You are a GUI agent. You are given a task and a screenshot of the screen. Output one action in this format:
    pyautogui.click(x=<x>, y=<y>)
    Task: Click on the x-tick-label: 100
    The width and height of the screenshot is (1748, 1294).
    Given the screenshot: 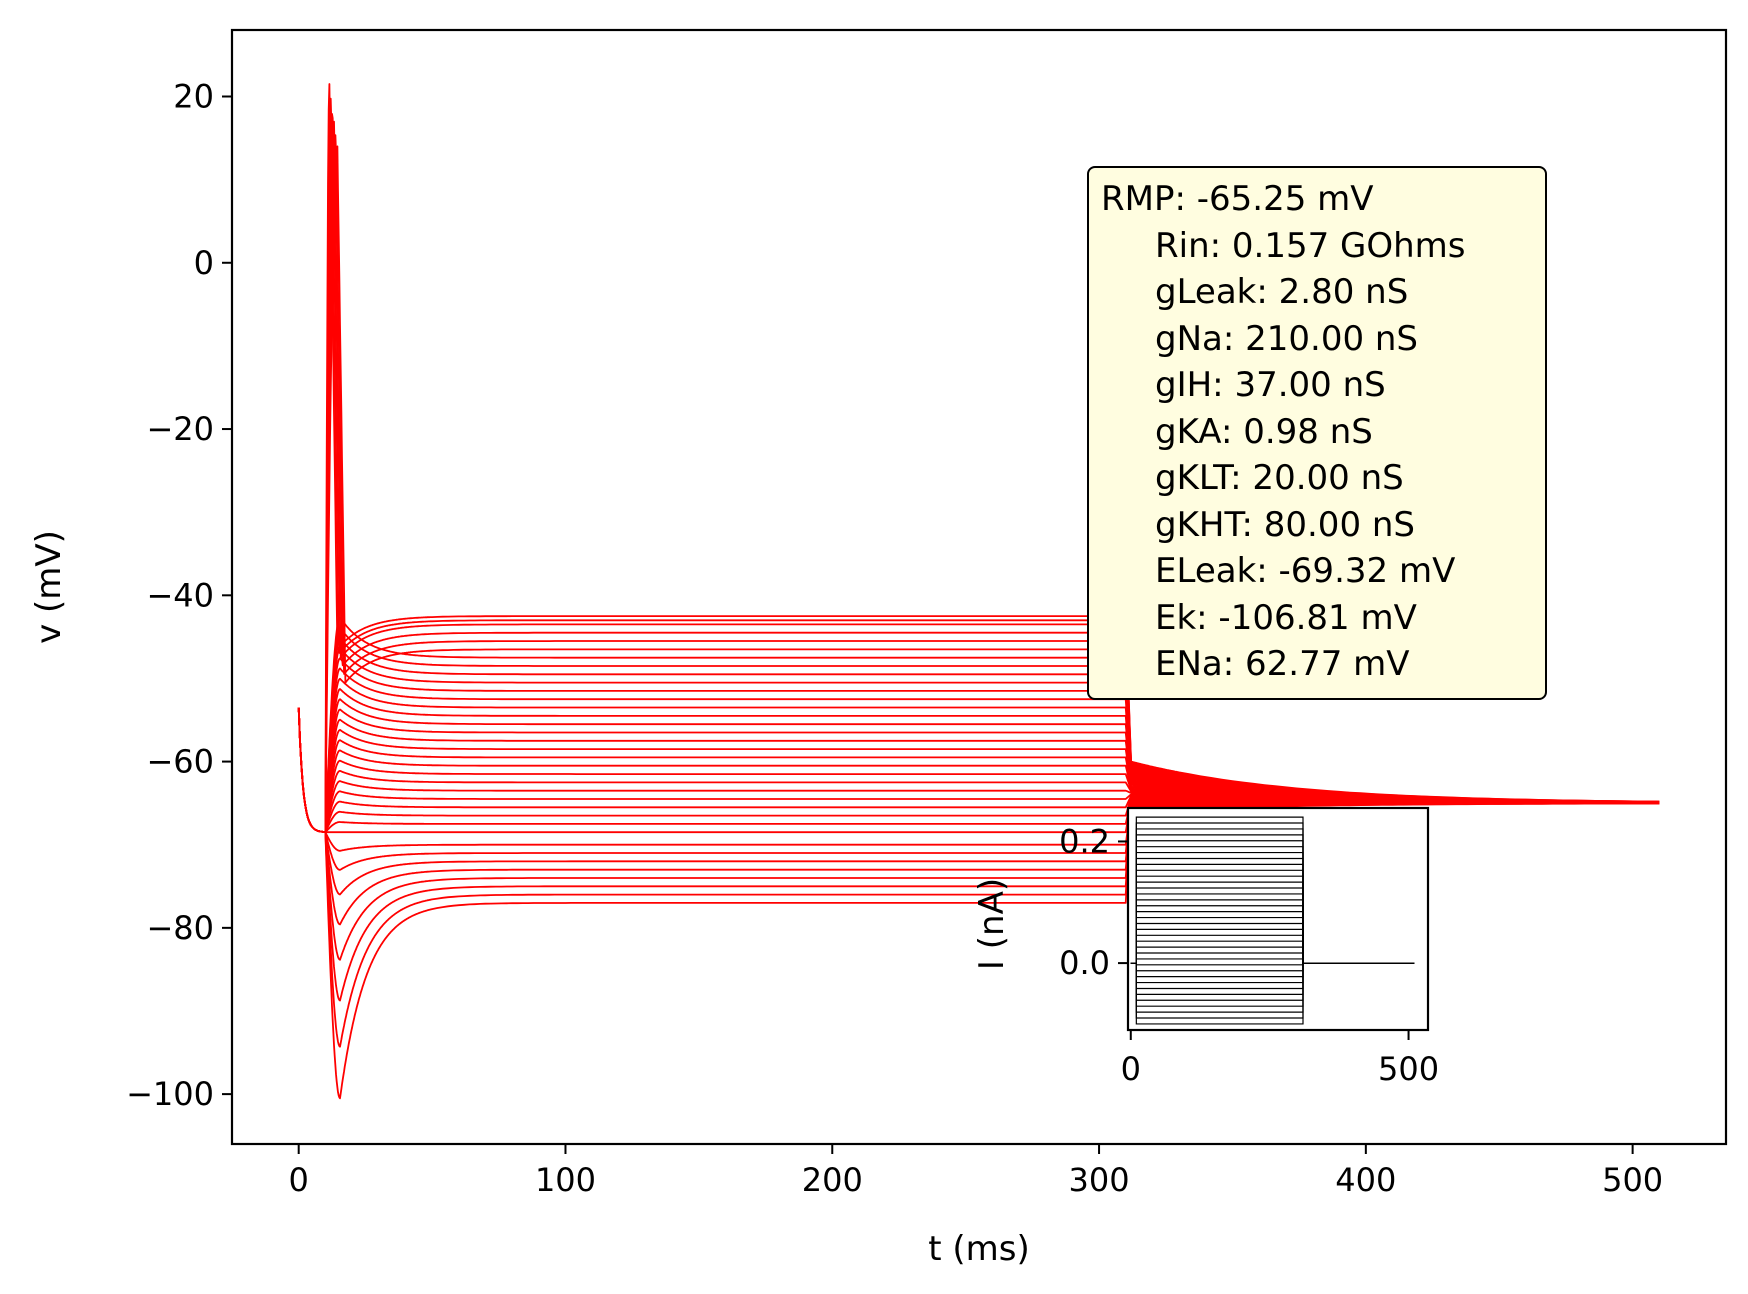 What is the action you would take?
    pyautogui.click(x=565, y=1180)
    